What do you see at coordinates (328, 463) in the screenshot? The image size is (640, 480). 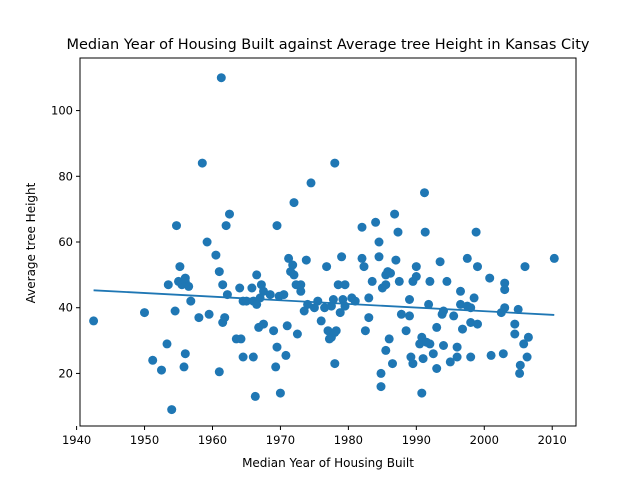 I see `x-axis-label: Median Year of Housing Built` at bounding box center [328, 463].